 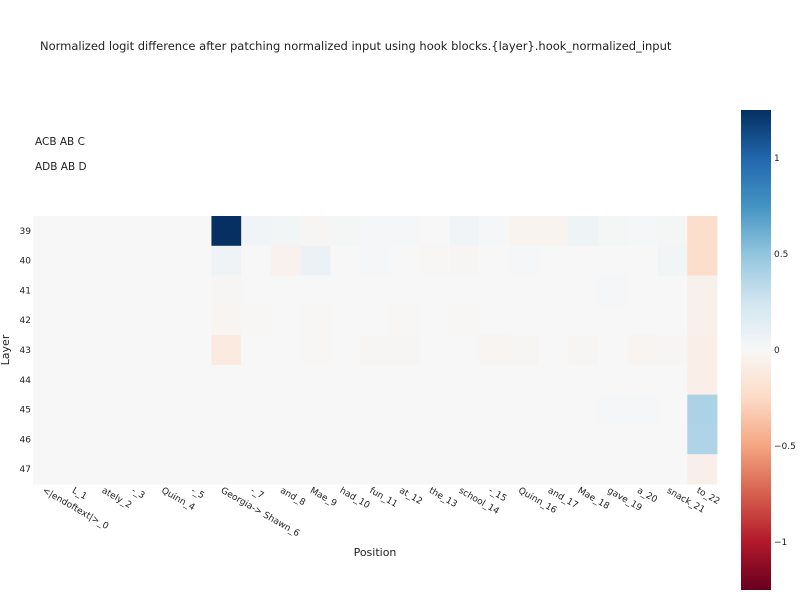 I want to click on x-tick-label: -_5, so click(x=197, y=493).